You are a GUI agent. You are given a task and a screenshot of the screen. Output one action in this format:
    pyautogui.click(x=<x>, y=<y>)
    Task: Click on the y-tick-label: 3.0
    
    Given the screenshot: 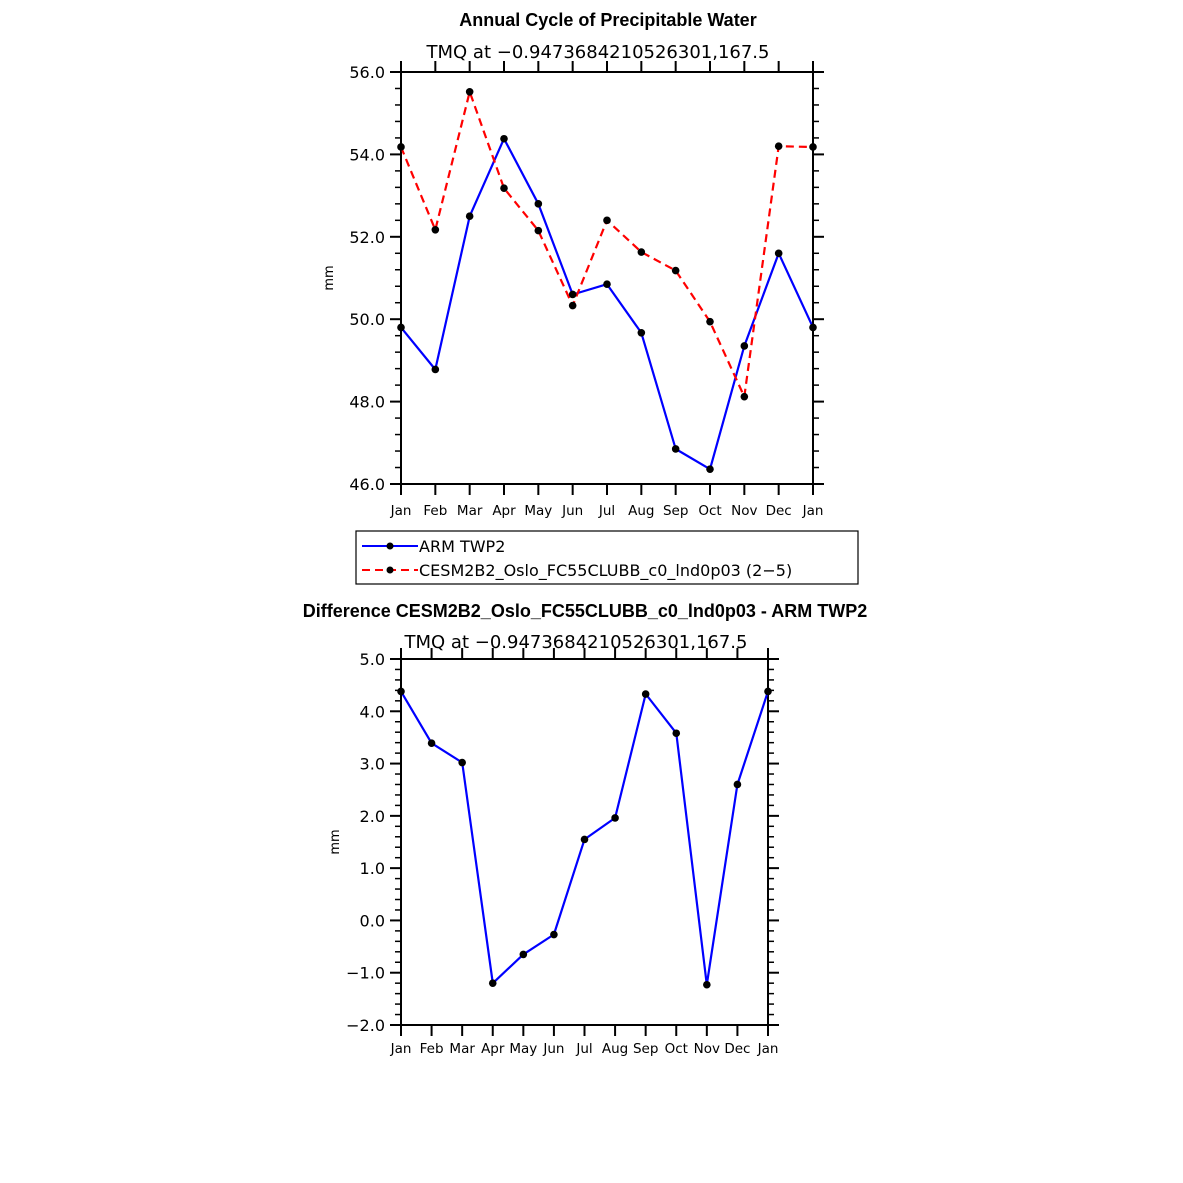 What is the action you would take?
    pyautogui.click(x=372, y=764)
    